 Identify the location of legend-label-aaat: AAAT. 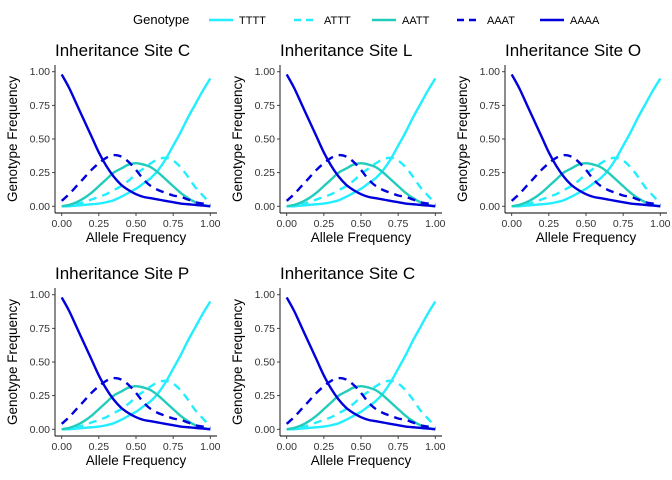
(501, 21).